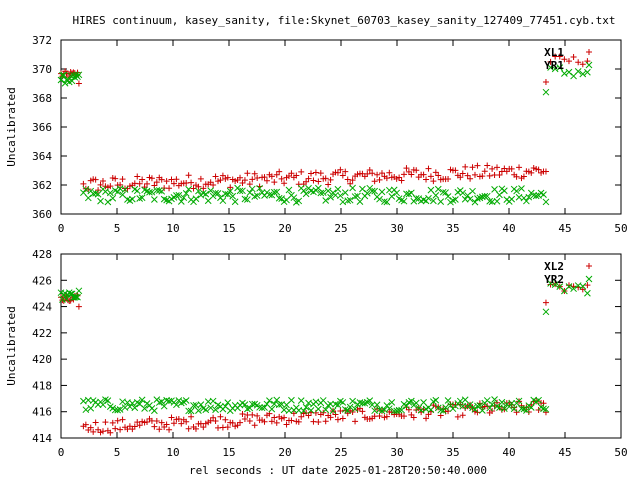  I want to click on x-tick-label: 25, so click(340, 228).